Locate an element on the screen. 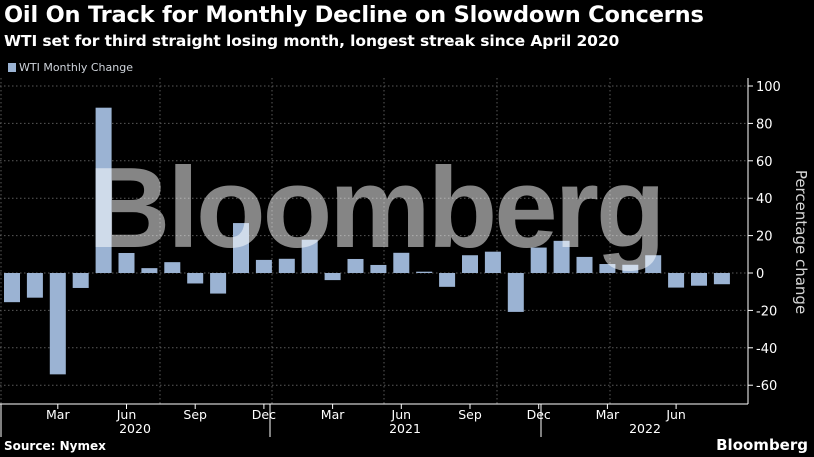 The image size is (814, 457). legend-swatch is located at coordinates (12, 67).